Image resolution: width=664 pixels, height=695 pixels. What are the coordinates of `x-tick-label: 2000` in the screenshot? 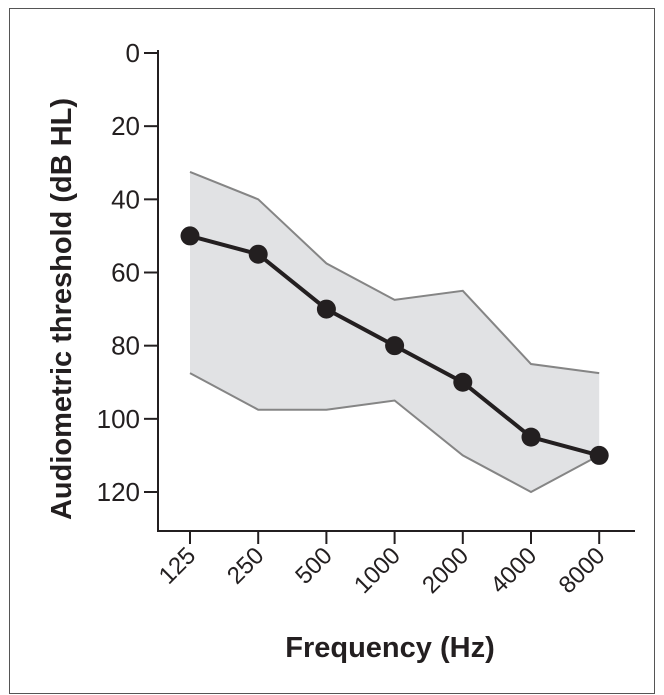 It's located at (445, 570).